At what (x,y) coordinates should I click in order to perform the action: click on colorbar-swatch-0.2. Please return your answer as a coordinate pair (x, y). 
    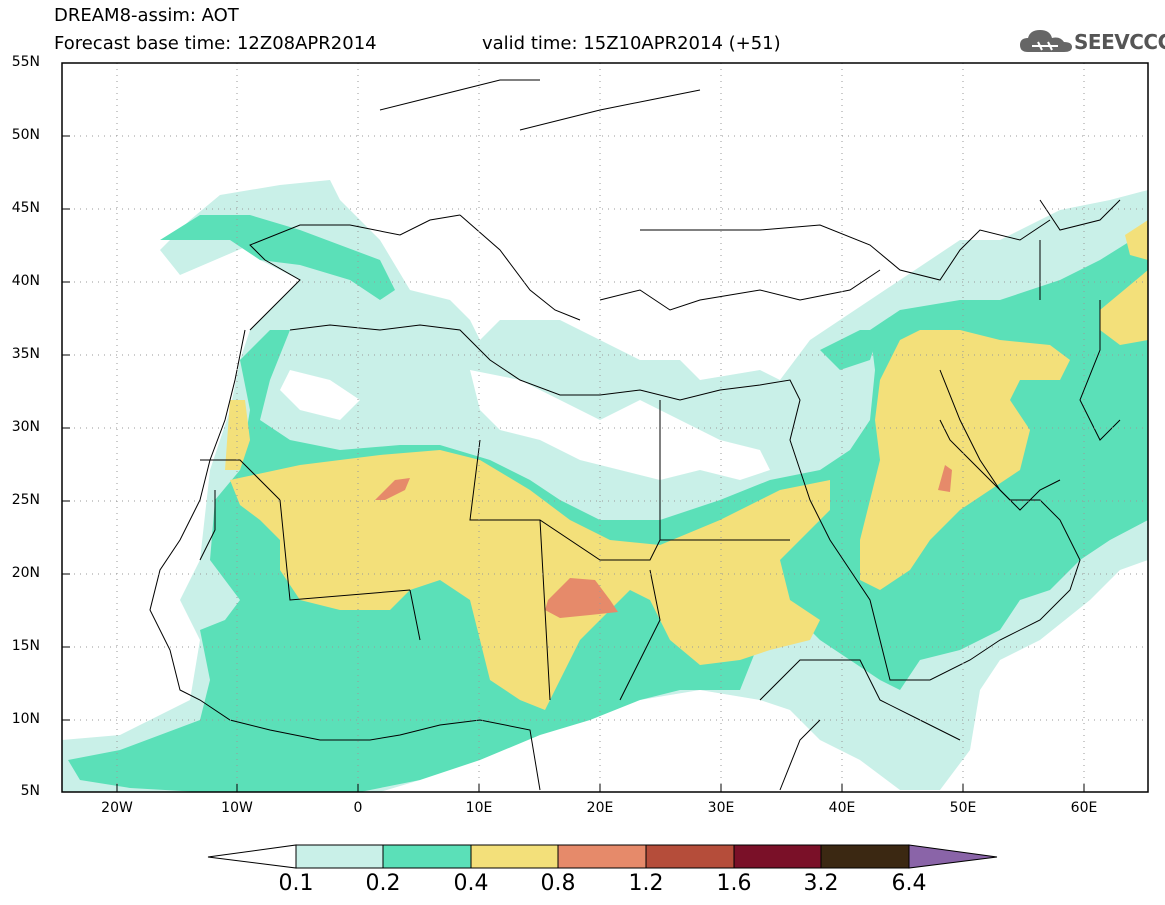
    Looking at the image, I should click on (427, 856).